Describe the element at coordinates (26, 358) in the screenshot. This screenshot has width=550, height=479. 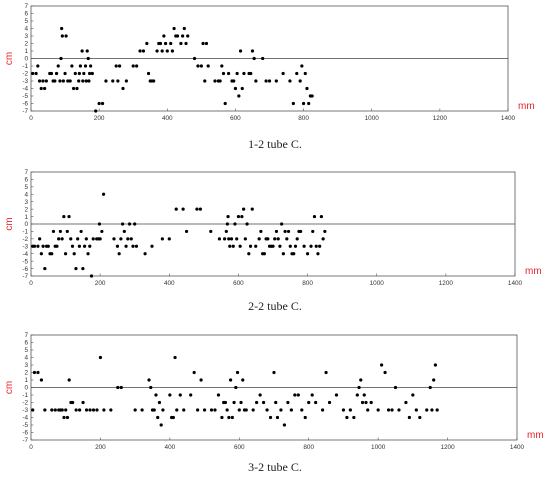
I see `y-tick-label: 4` at that location.